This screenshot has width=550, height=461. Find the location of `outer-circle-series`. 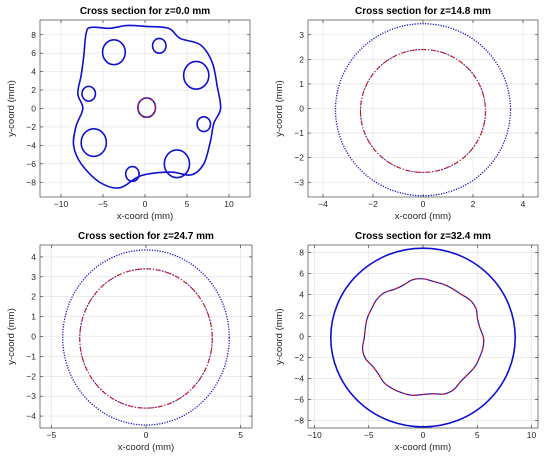

outer-circle-series is located at coordinates (146, 337).